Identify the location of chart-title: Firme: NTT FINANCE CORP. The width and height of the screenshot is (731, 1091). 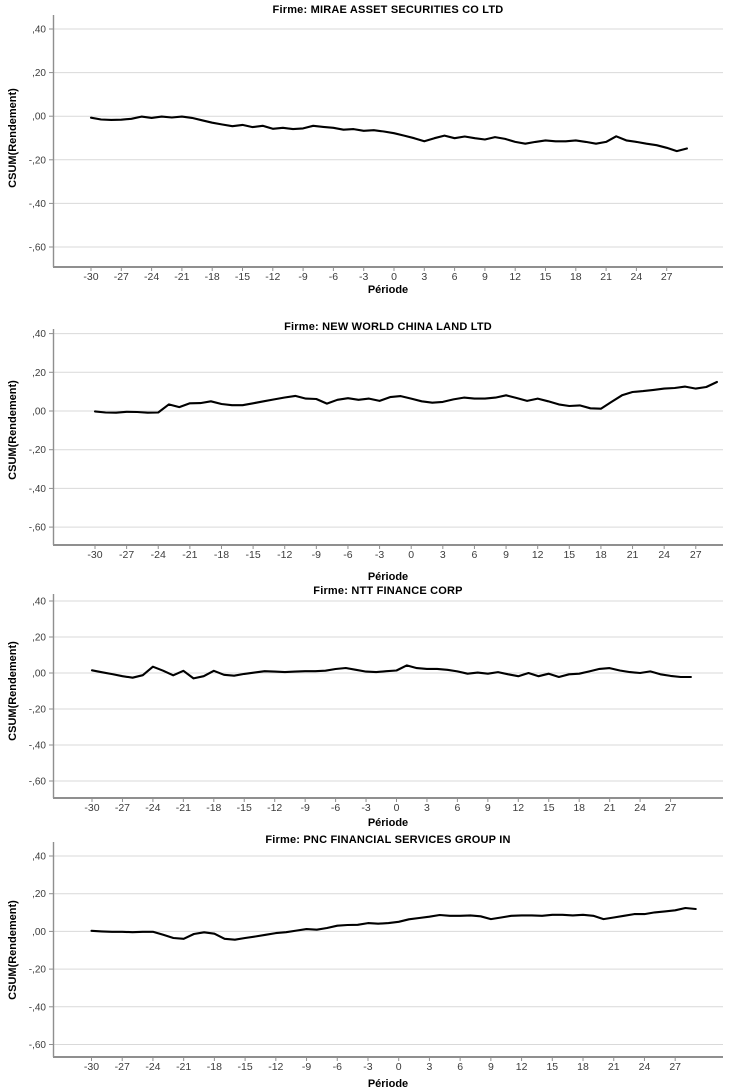
(388, 591).